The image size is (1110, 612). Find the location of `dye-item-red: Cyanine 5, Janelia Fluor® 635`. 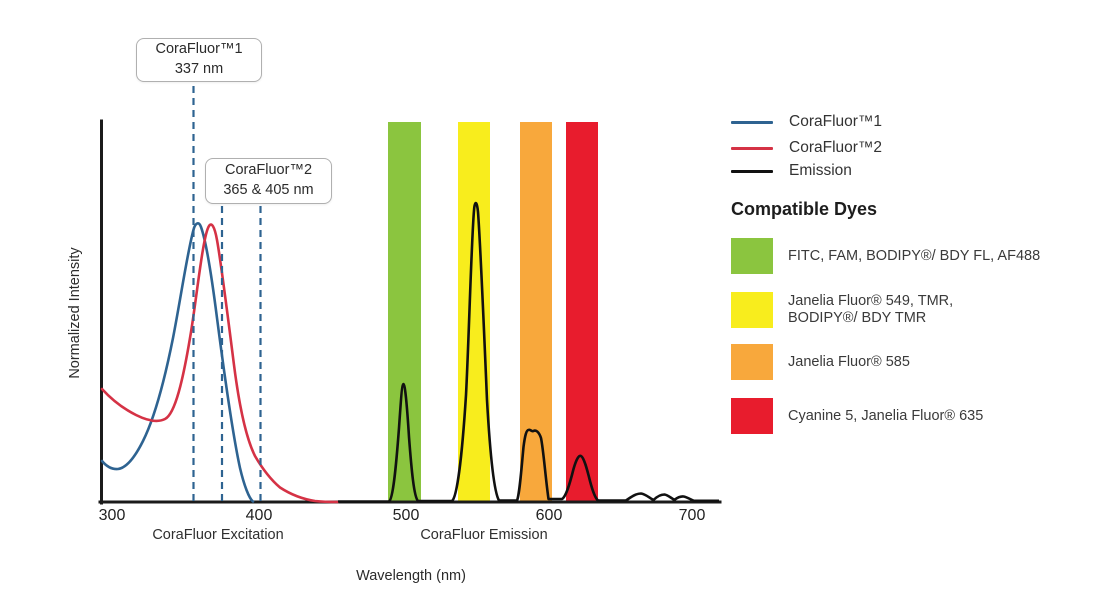

dye-item-red: Cyanine 5, Janelia Fluor® 635 is located at coordinates (857, 416).